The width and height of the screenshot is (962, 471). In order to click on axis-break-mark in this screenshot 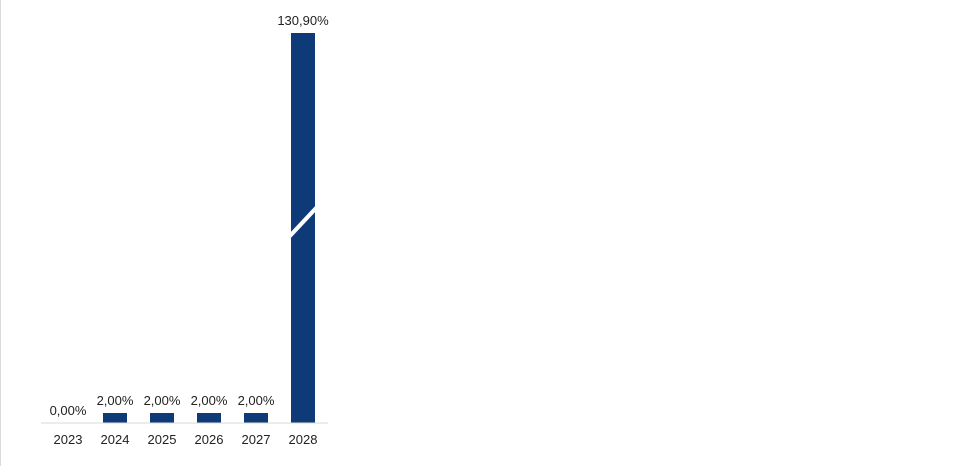, I will do `click(303, 222)`.